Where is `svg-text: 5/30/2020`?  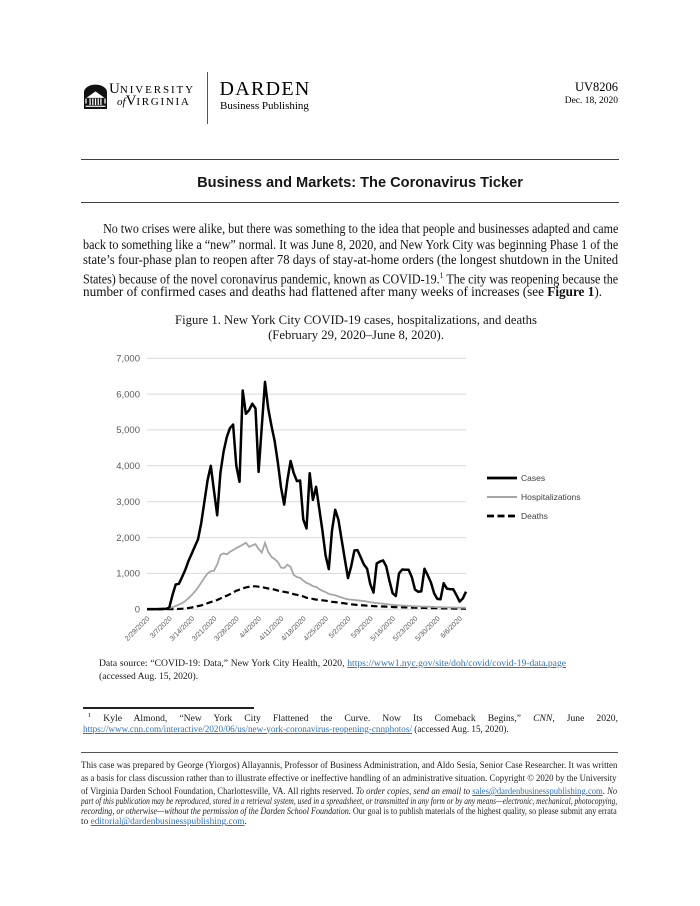 svg-text: 5/30/2020 is located at coordinates (428, 629).